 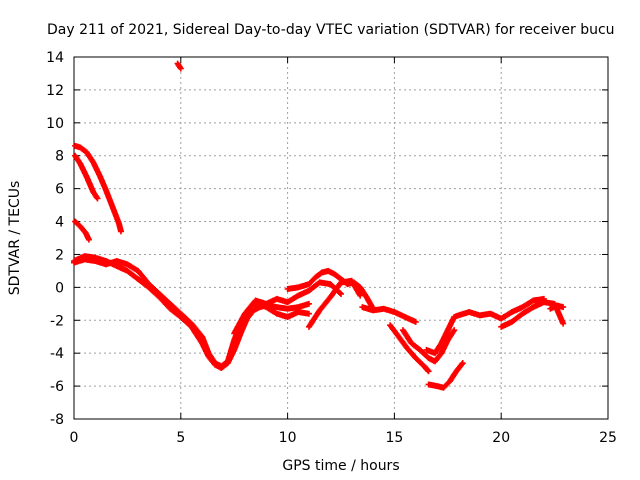 I want to click on series-arc-a, so click(x=98, y=188).